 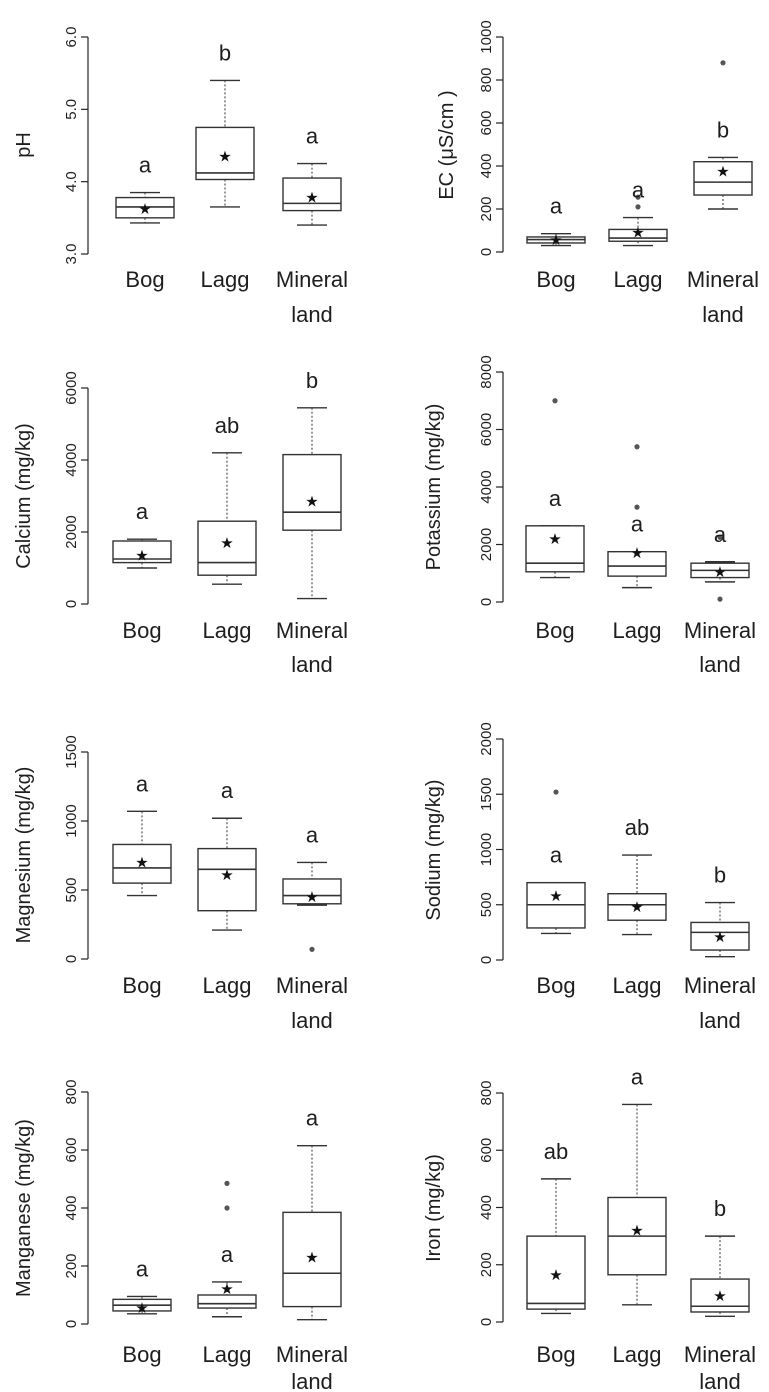 I want to click on y-axis-label: Magnesium (mg/kg), so click(x=24, y=855).